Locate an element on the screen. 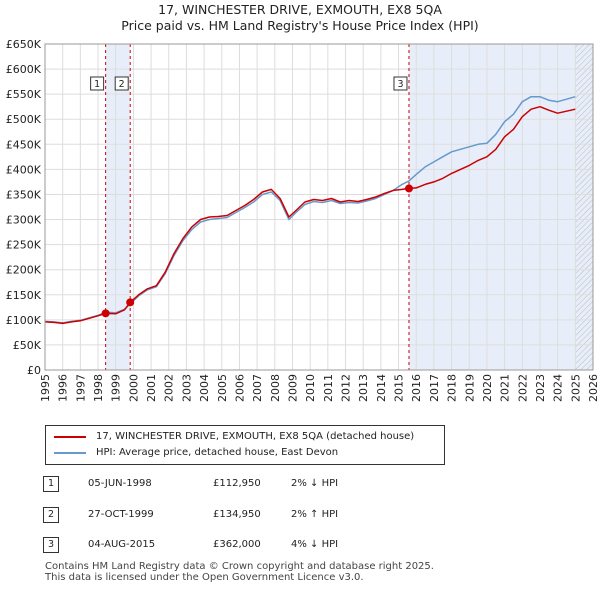 The image size is (600, 590). y-tick-label: £200K is located at coordinates (24, 270).